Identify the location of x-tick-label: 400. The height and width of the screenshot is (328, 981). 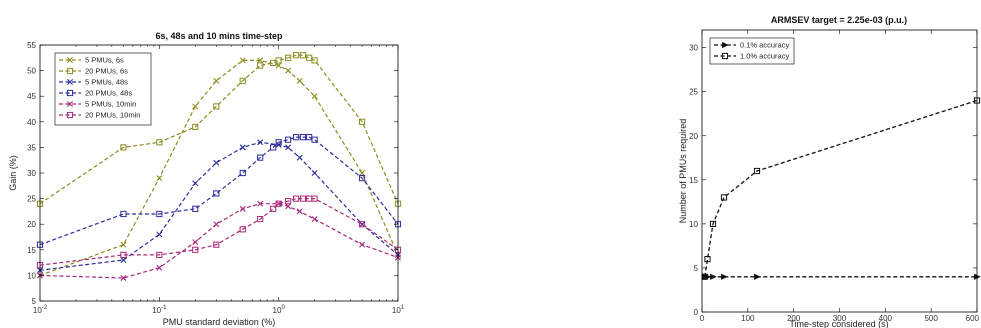
(886, 318).